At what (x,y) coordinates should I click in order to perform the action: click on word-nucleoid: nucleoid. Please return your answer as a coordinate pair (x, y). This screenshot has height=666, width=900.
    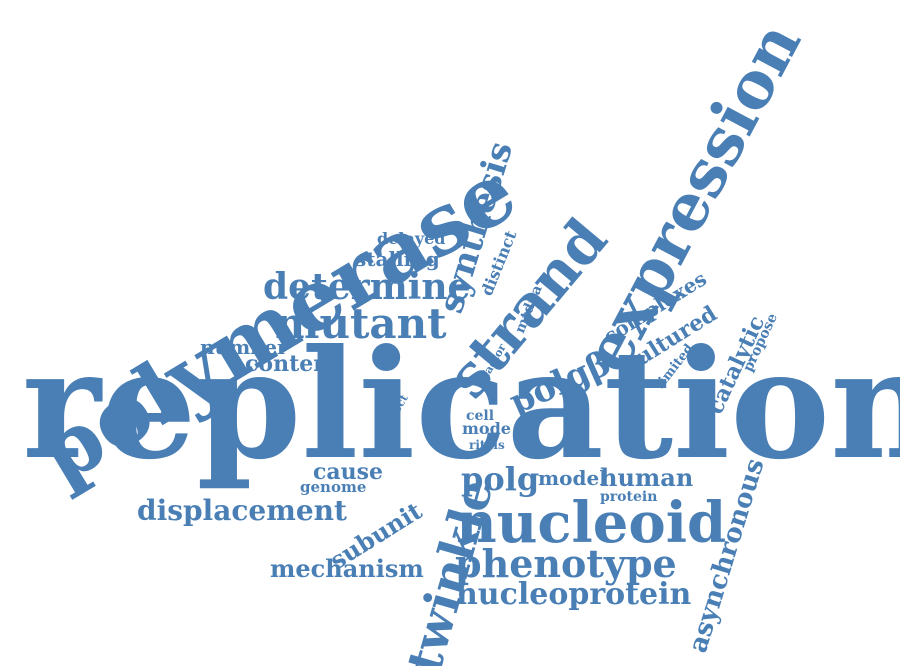
    Looking at the image, I should click on (591, 523).